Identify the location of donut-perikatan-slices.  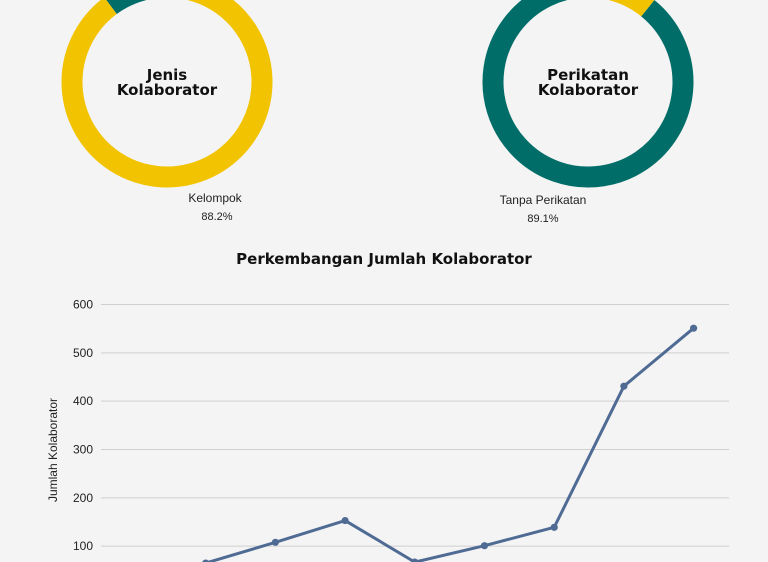
(588, 94).